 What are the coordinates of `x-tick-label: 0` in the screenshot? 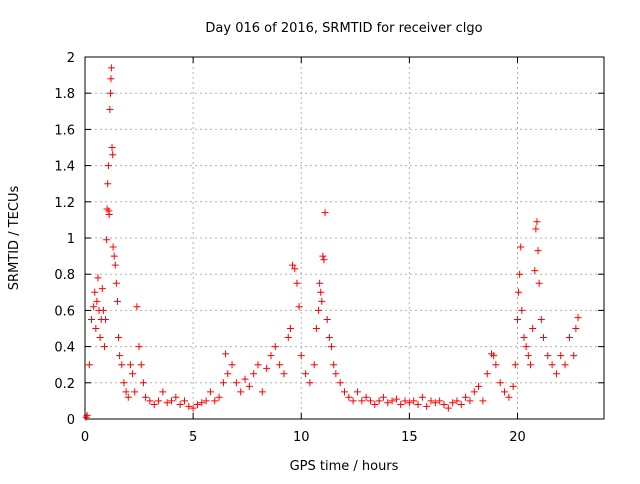 It's located at (85, 437).